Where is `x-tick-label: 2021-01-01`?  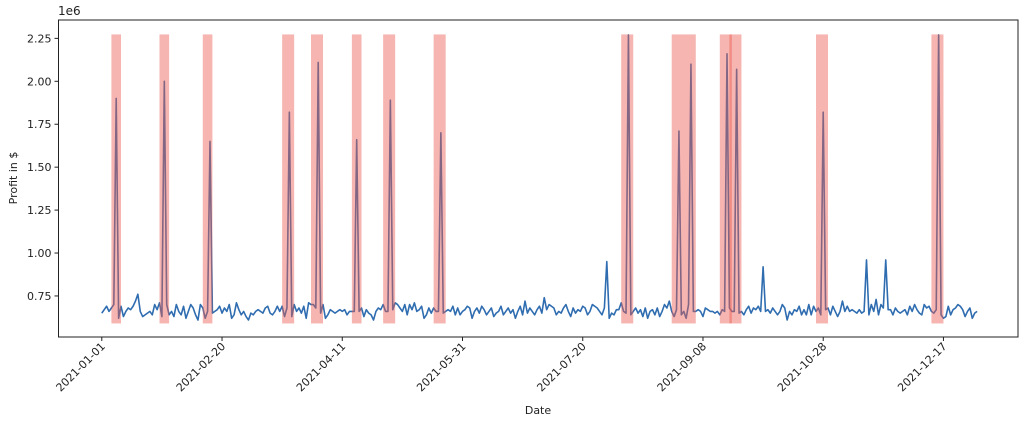 x-tick-label: 2021-01-01 is located at coordinates (81, 367).